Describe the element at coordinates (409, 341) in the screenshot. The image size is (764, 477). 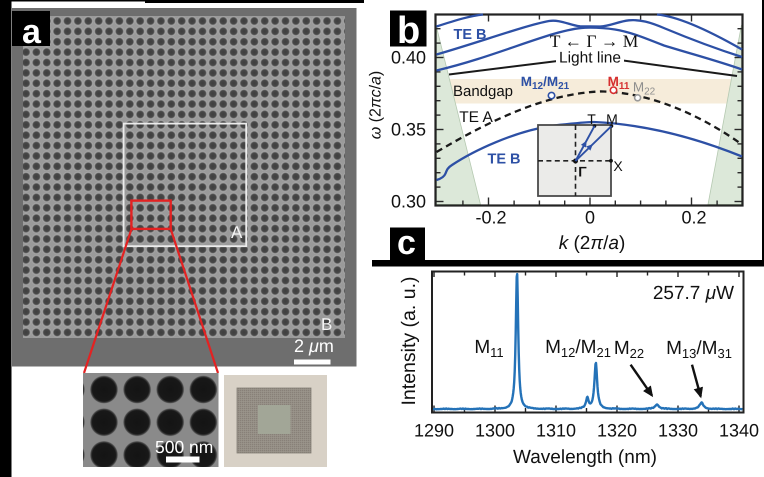
I see `svg-text: Intensity (a. u.)` at that location.